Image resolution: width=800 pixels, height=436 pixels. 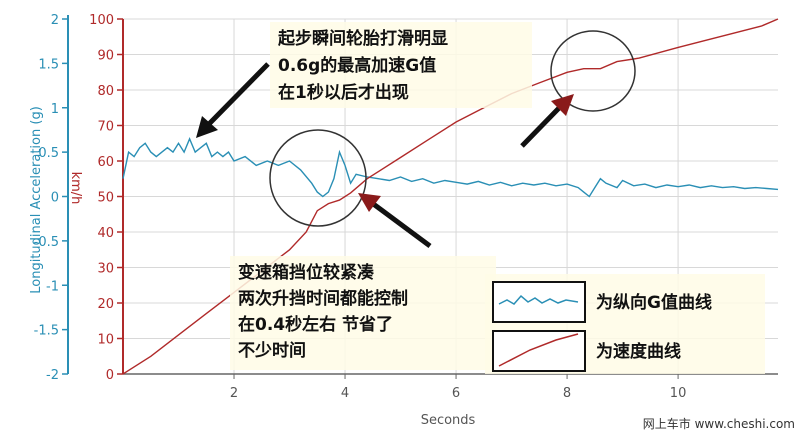 I want to click on watermark: 网上车市 www.cheshi.com, so click(x=719, y=423).